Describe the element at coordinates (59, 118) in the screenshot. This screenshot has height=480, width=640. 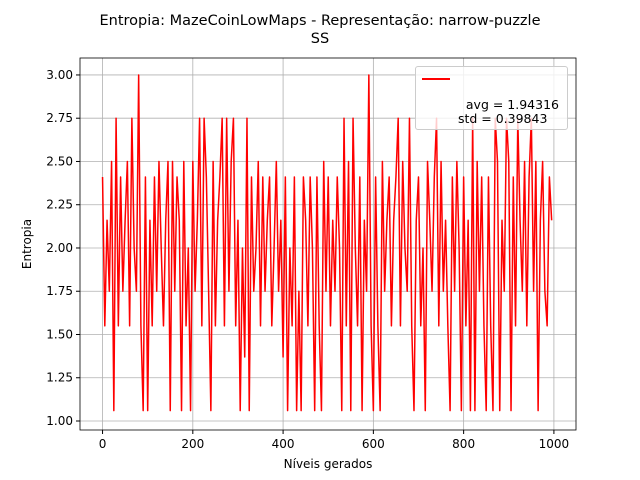
I see `y-tick-label: 2.75` at that location.